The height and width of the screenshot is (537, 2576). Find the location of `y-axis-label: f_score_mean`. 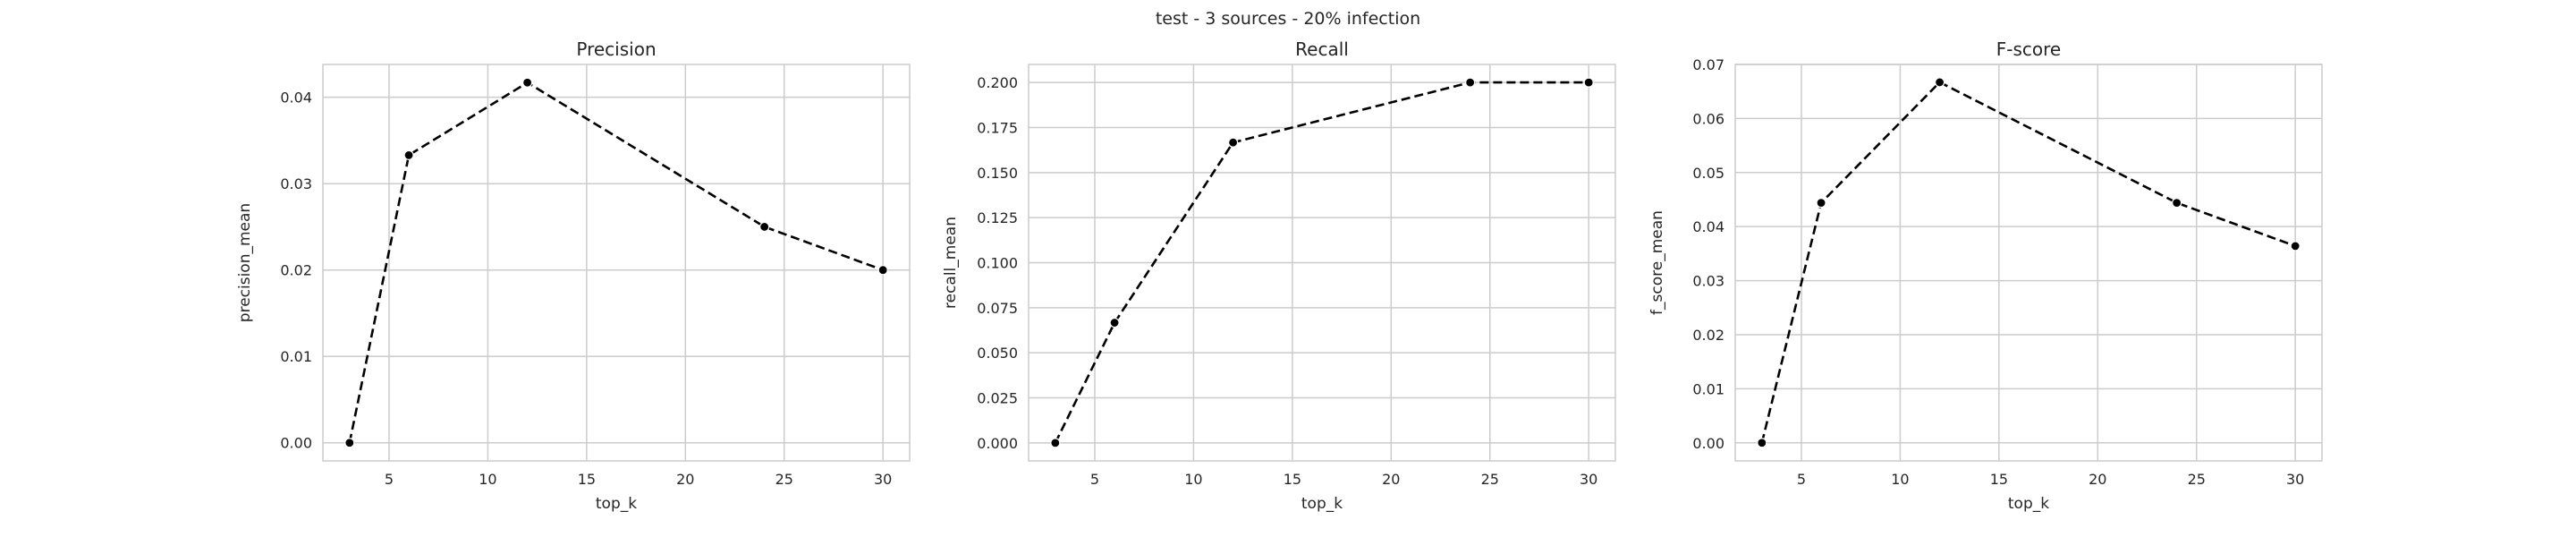

y-axis-label: f_score_mean is located at coordinates (1657, 262).